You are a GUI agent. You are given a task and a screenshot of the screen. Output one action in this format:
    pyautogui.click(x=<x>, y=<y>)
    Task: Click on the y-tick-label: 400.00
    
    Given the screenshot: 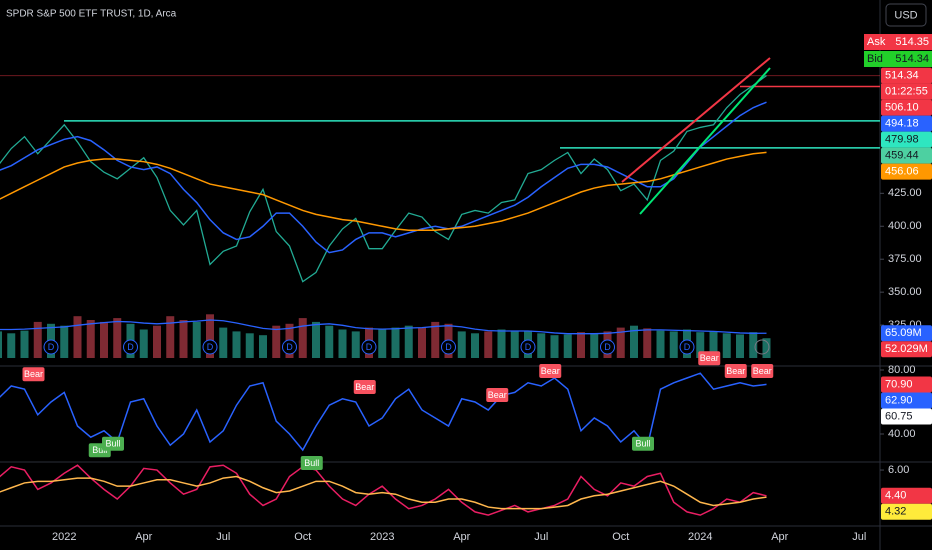 What is the action you would take?
    pyautogui.click(x=905, y=226)
    